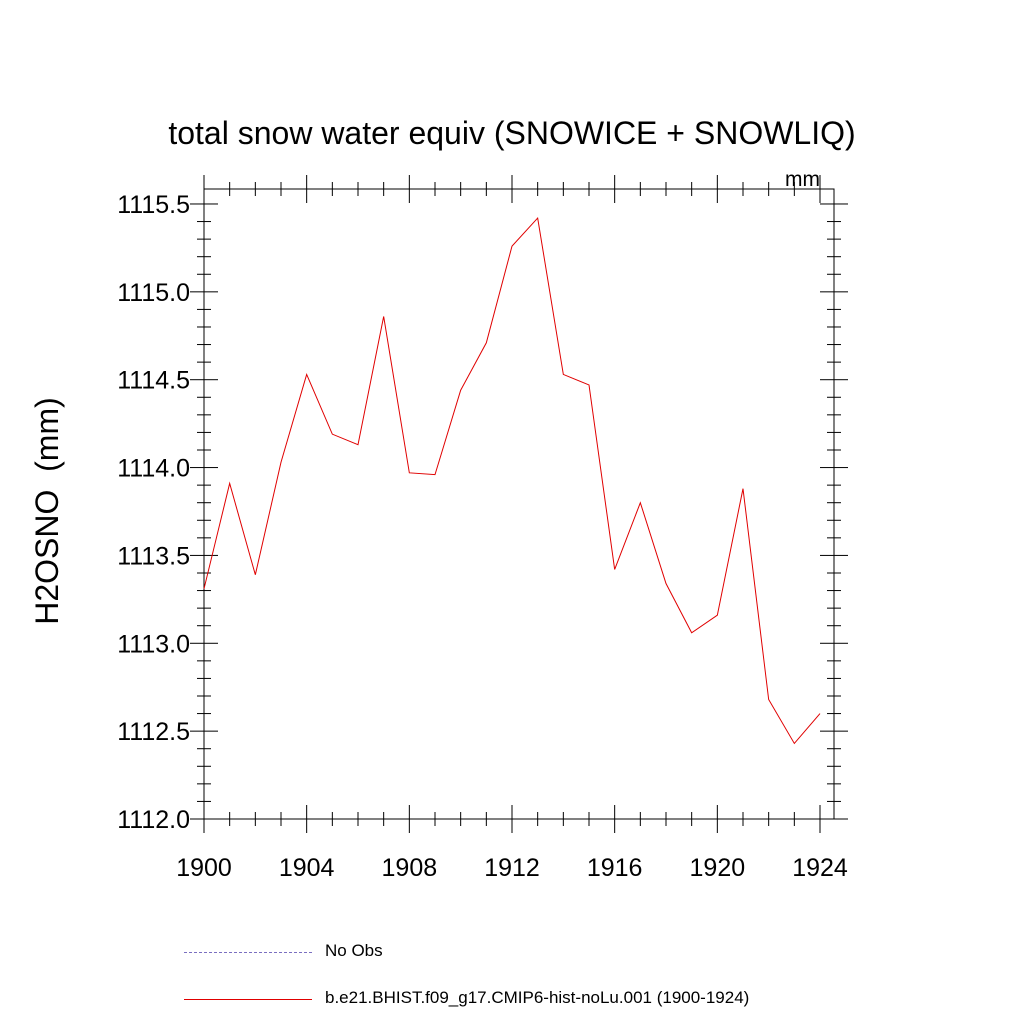  What do you see at coordinates (153, 820) in the screenshot?
I see `y-tick-label: 1112.0` at bounding box center [153, 820].